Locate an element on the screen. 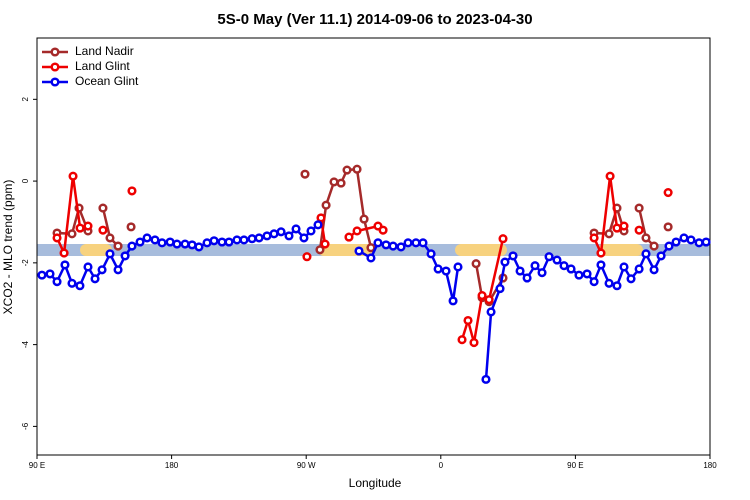 Image resolution: width=750 pixels, height=500 pixels. x-tick-label: 90 W is located at coordinates (306, 465).